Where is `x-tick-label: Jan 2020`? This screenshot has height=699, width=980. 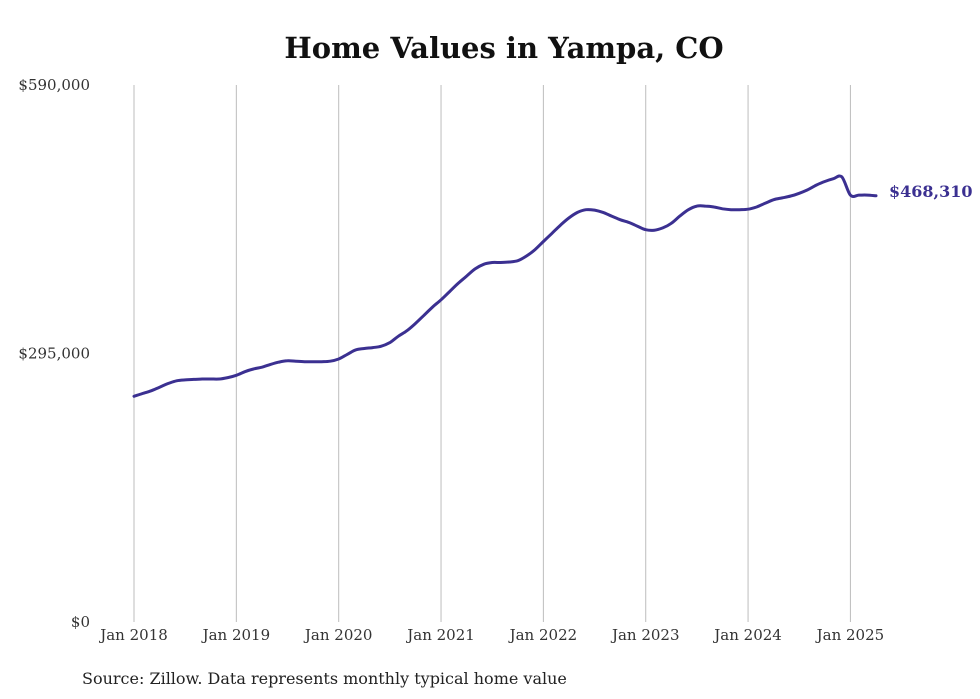 x-tick-label: Jan 2020 is located at coordinates (338, 635).